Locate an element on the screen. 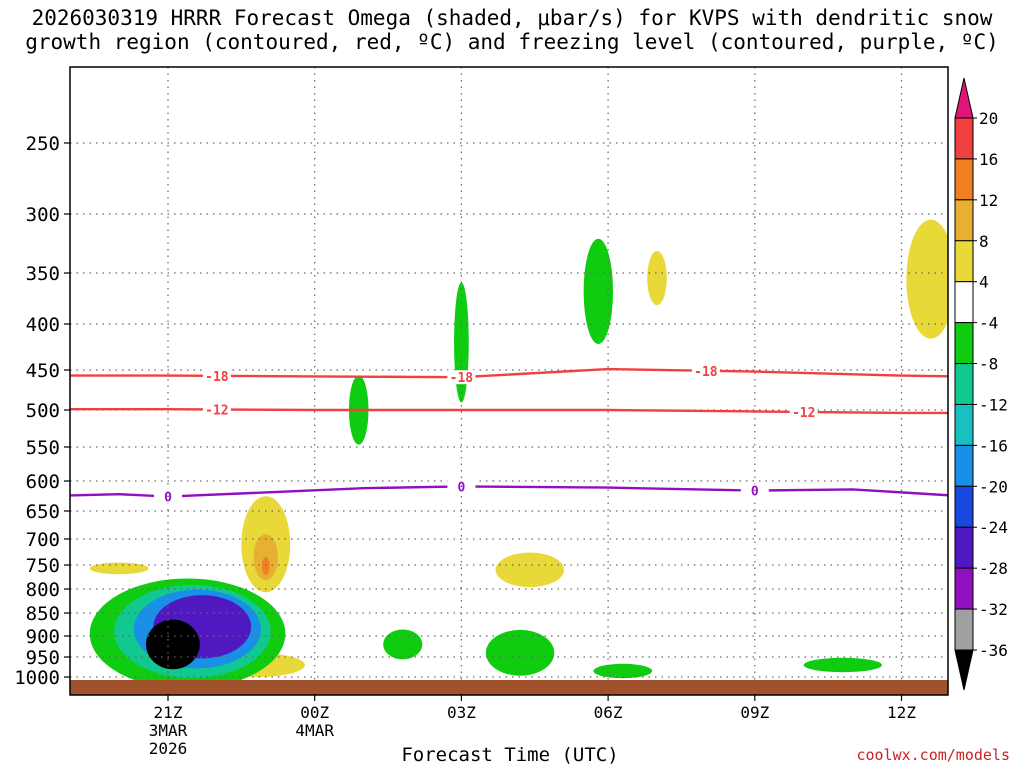 The image size is (1024, 768). y-tick-label-350: 350 is located at coordinates (43, 274).